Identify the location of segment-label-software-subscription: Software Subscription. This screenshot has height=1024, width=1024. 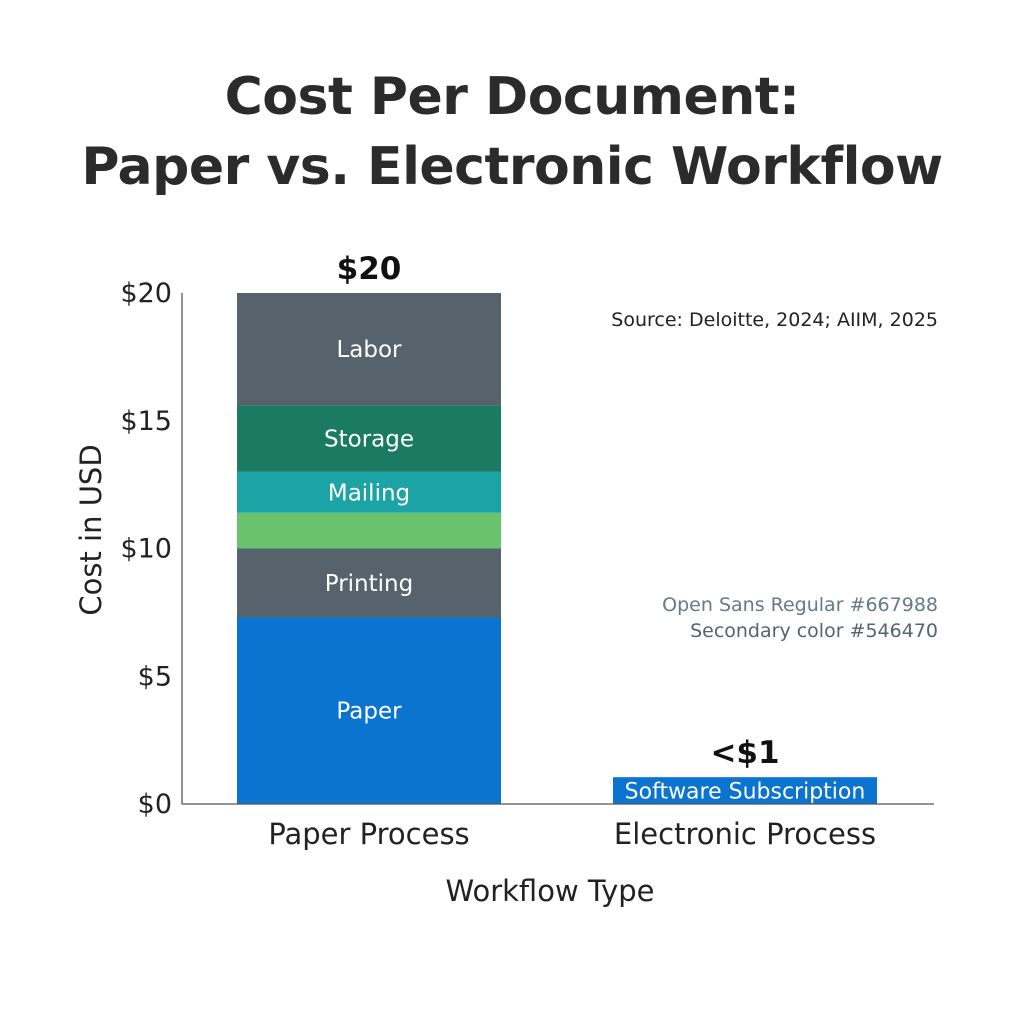
(745, 792).